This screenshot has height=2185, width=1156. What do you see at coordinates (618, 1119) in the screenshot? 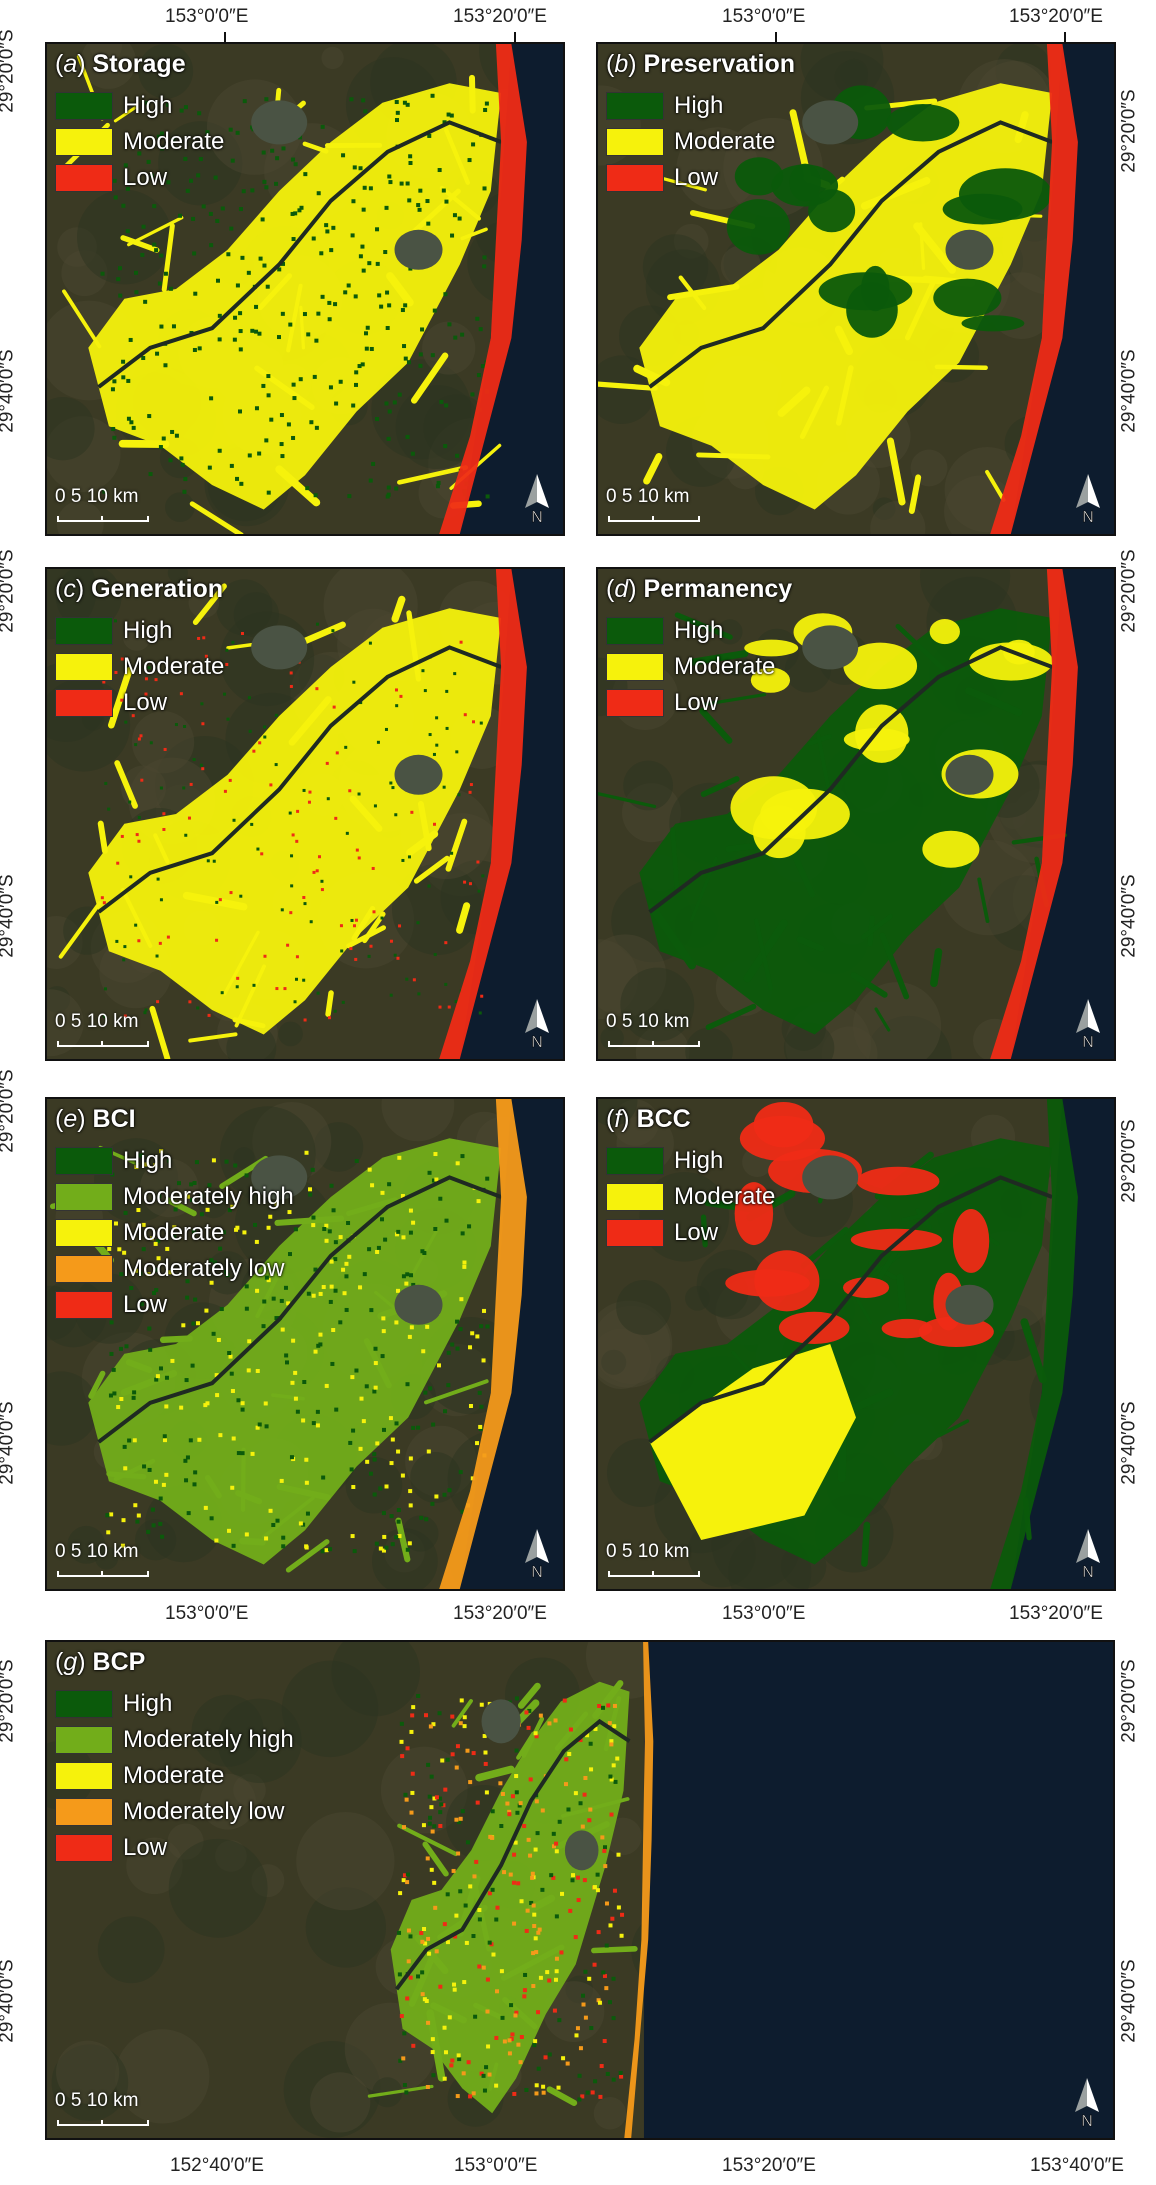
I see `panel-letter: f` at bounding box center [618, 1119].